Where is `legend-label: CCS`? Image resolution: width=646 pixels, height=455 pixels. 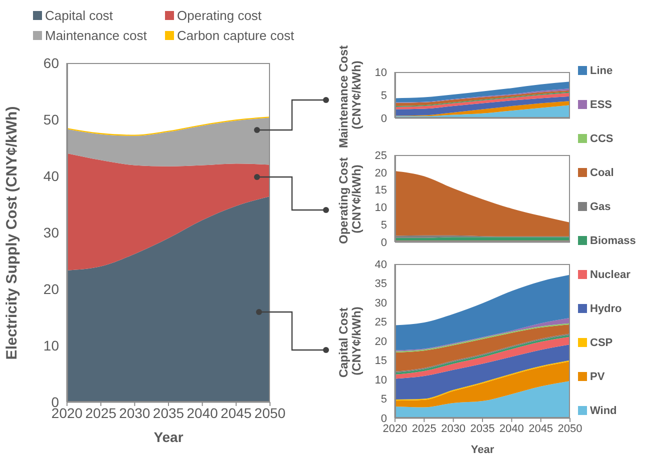
legend-label: CCS is located at coordinates (602, 138).